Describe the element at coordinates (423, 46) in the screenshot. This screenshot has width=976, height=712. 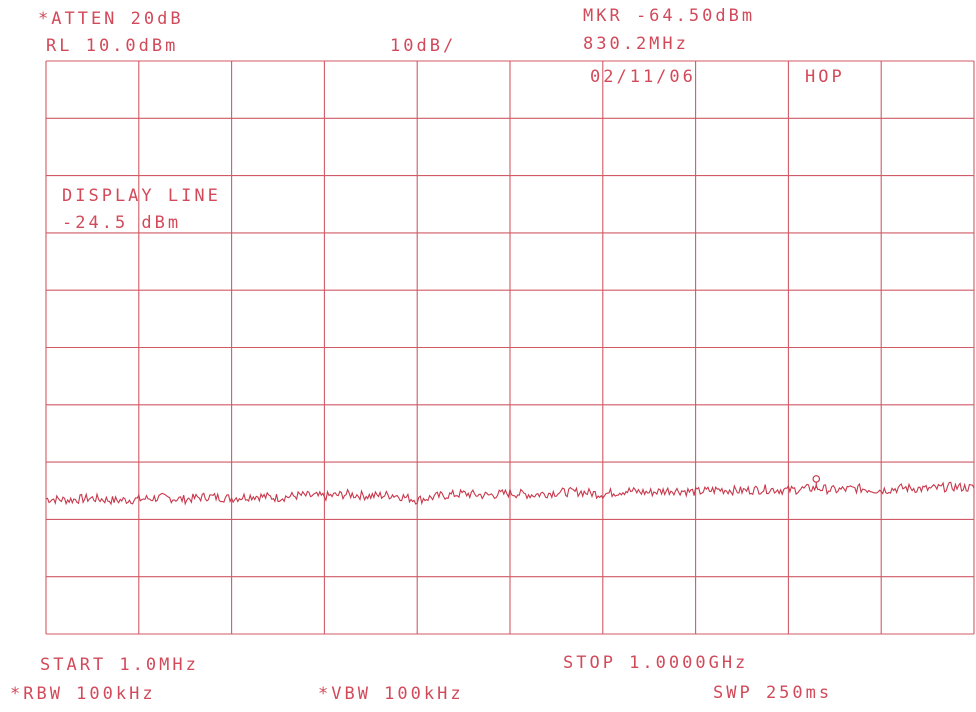
I see `scale-label: 10dB/` at that location.